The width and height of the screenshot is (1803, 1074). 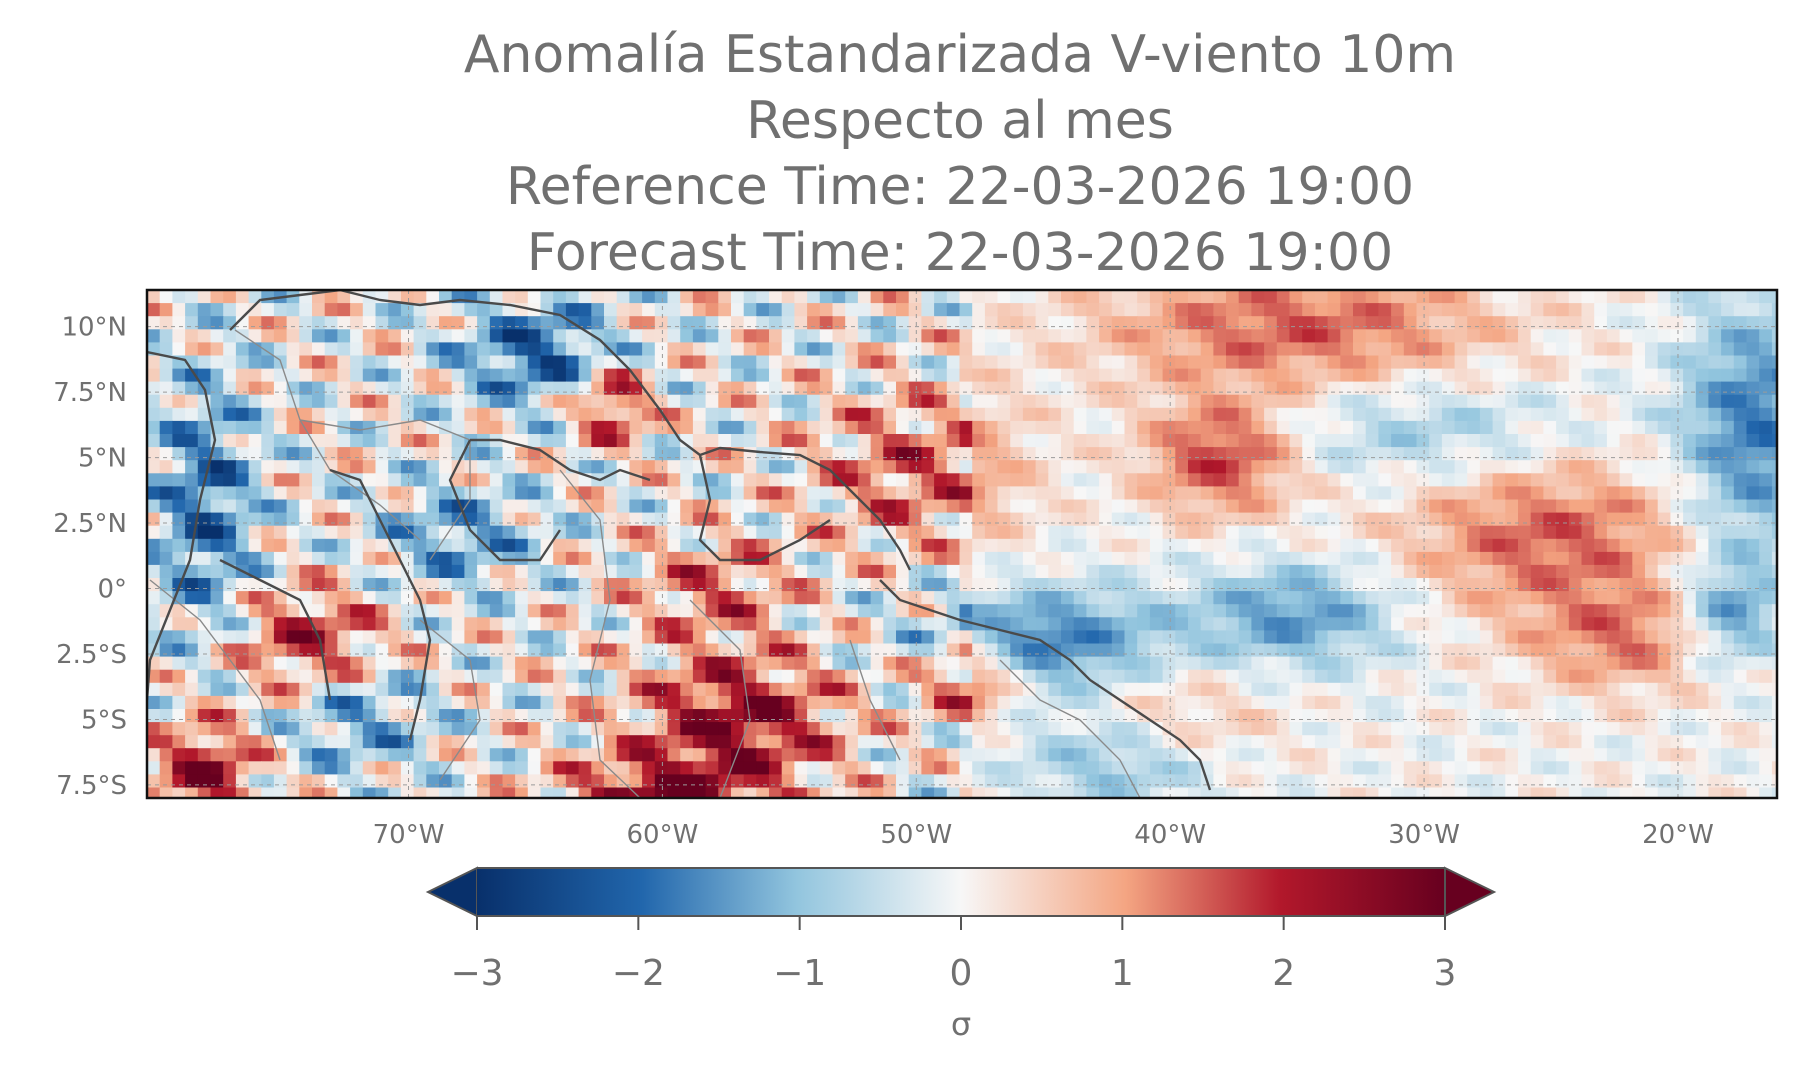 I want to click on lat-label: 5°S, so click(x=104, y=720).